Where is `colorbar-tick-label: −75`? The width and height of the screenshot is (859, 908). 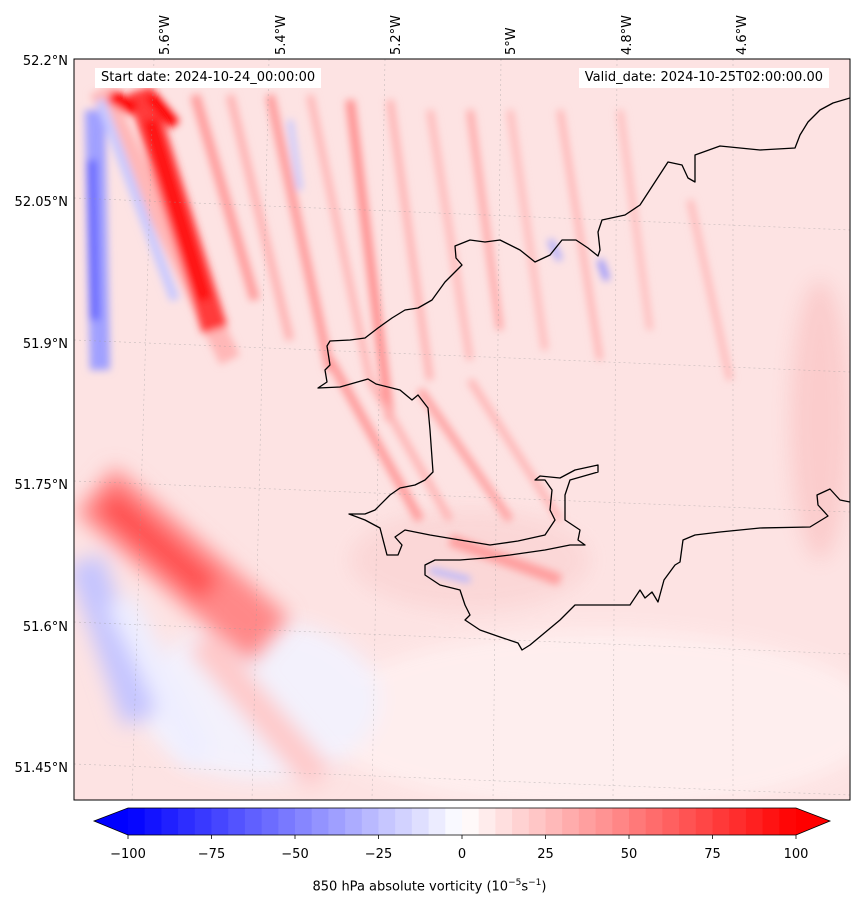 colorbar-tick-label: −75 is located at coordinates (211, 854).